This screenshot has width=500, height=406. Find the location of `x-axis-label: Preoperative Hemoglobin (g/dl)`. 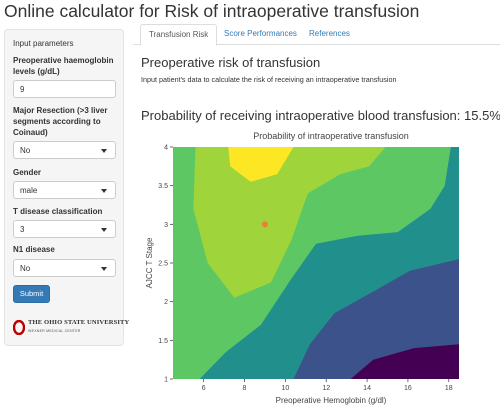

x-axis-label: Preoperative Hemoglobin (g/dl) is located at coordinates (331, 400).